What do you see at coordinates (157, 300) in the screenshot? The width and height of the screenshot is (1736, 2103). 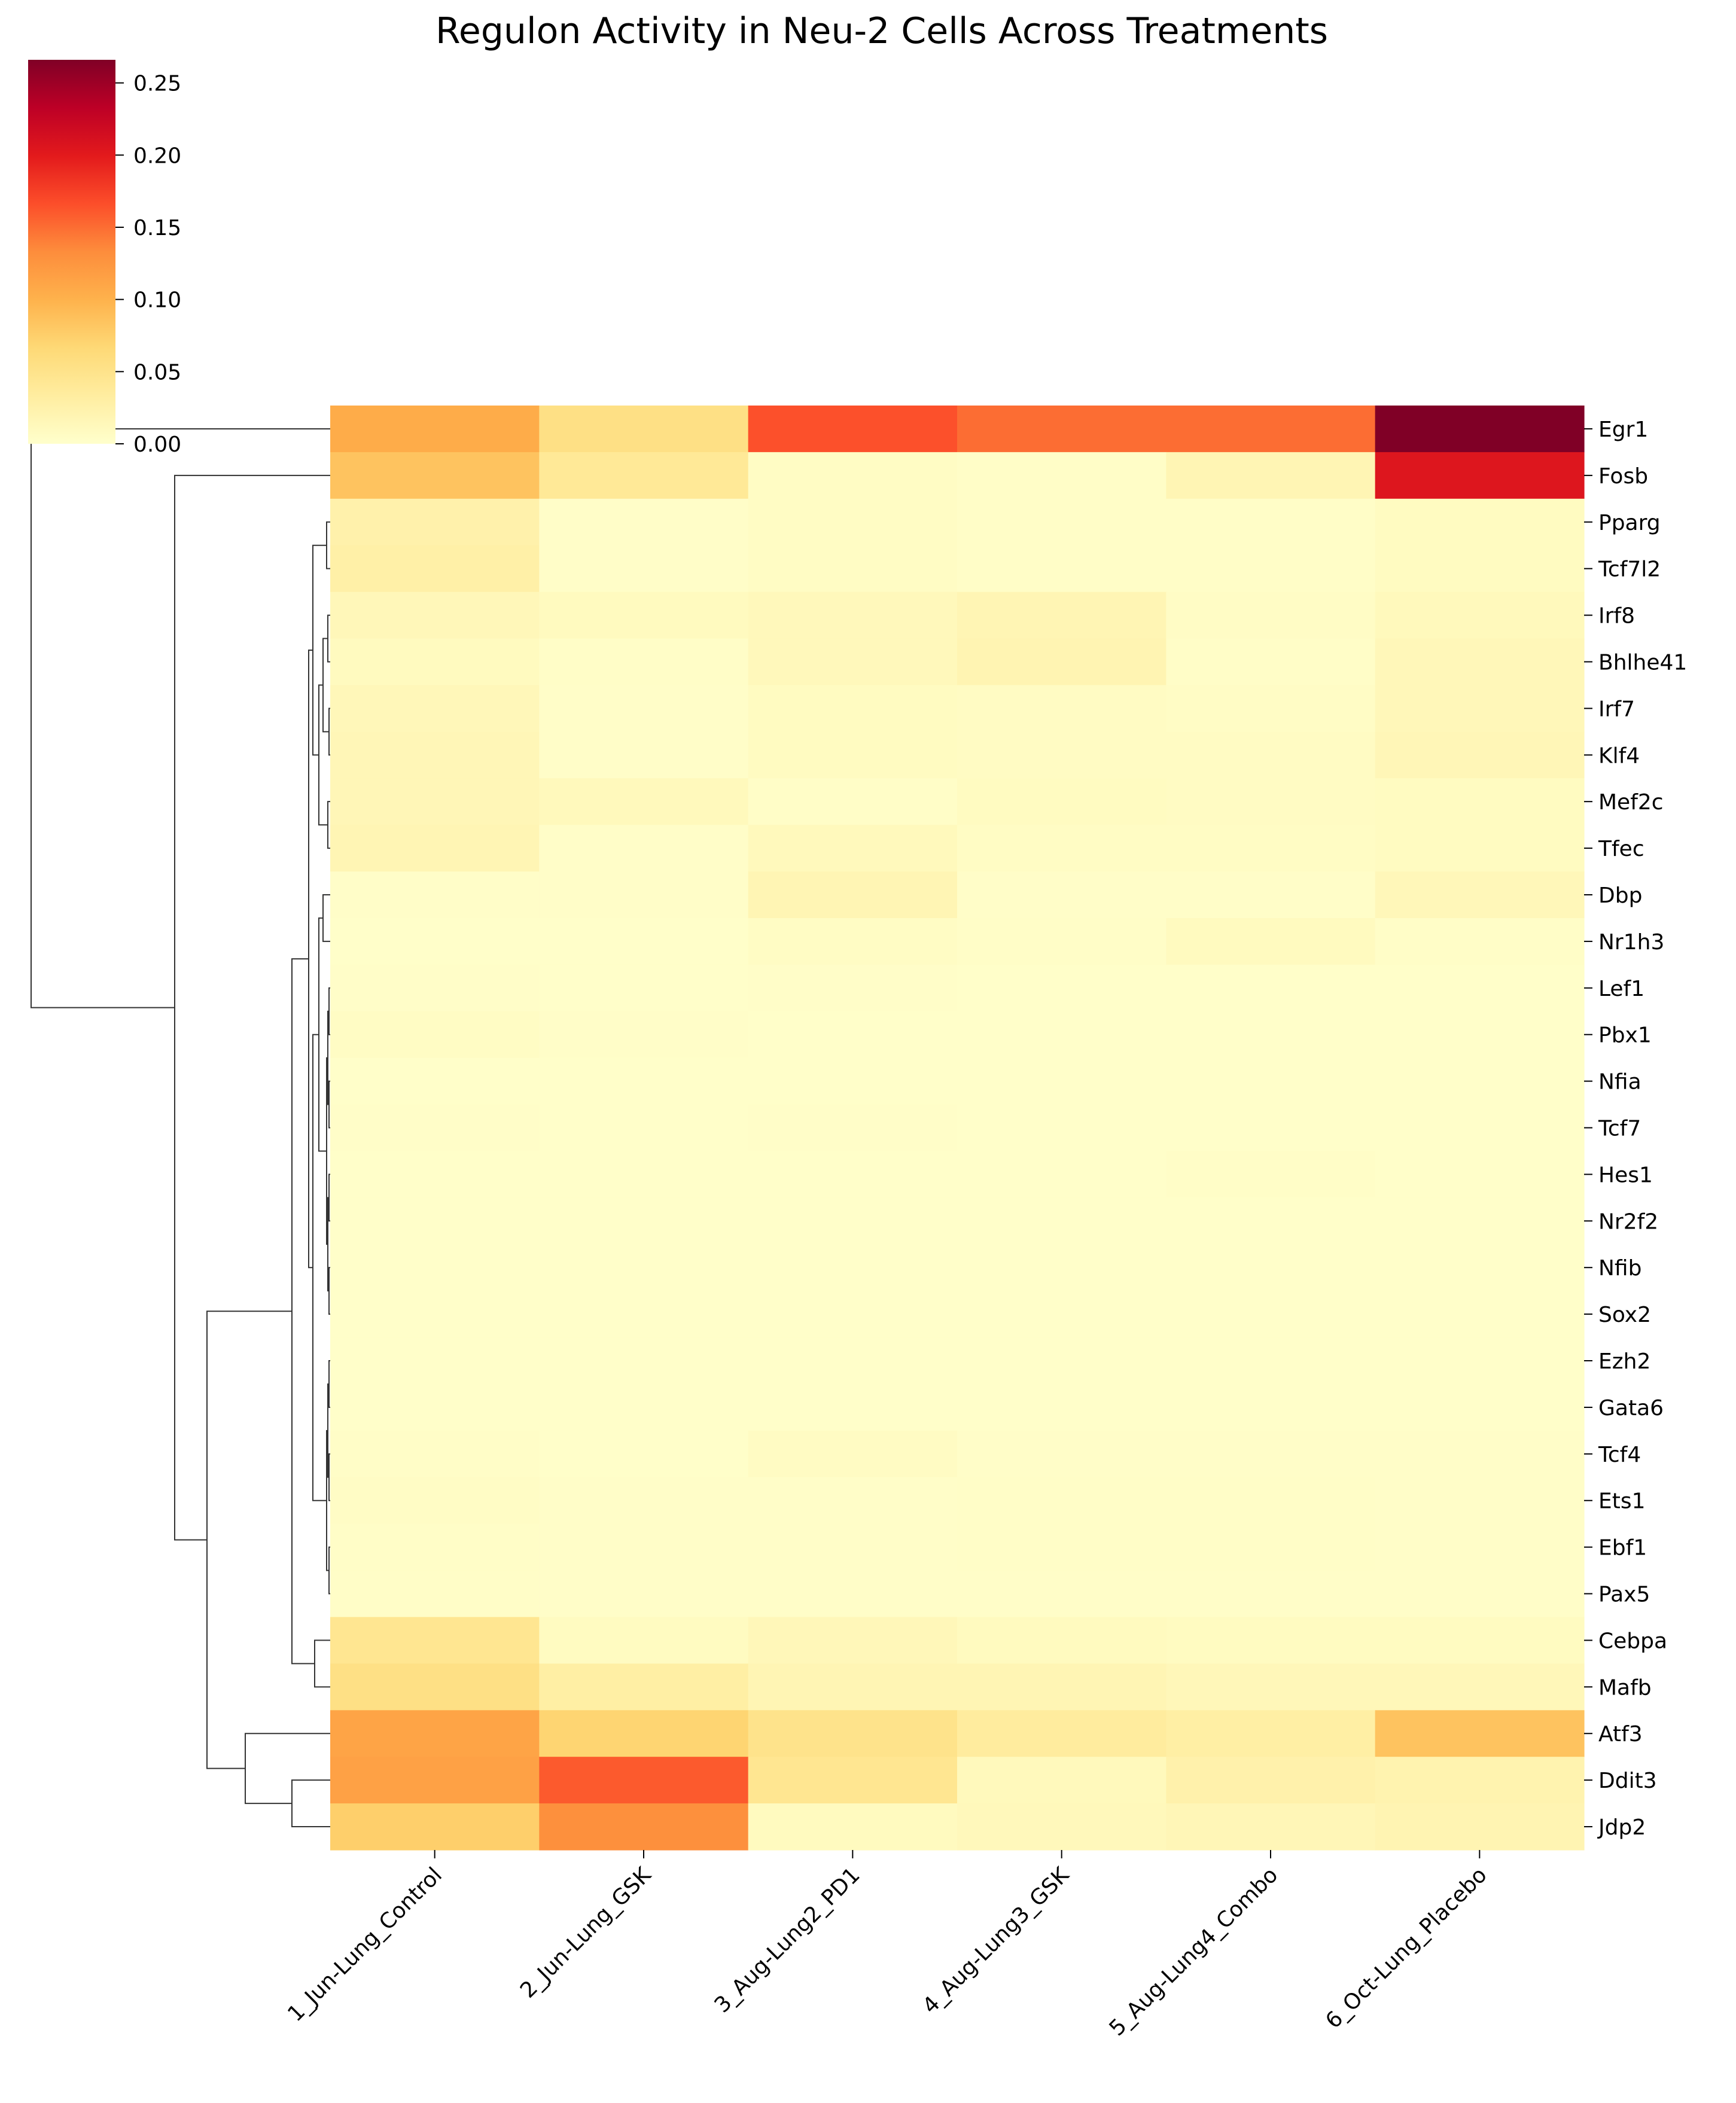 I see `colorbar-tick-label: 0.10` at bounding box center [157, 300].